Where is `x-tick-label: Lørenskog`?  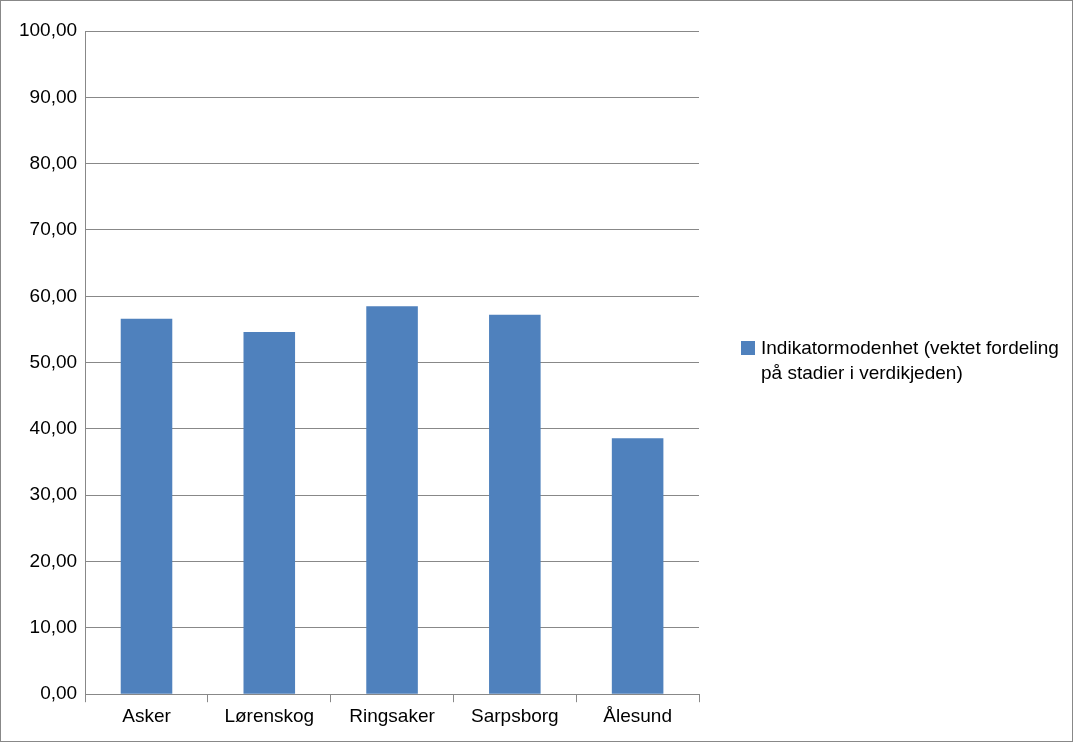
x-tick-label: Lørenskog is located at coordinates (269, 715).